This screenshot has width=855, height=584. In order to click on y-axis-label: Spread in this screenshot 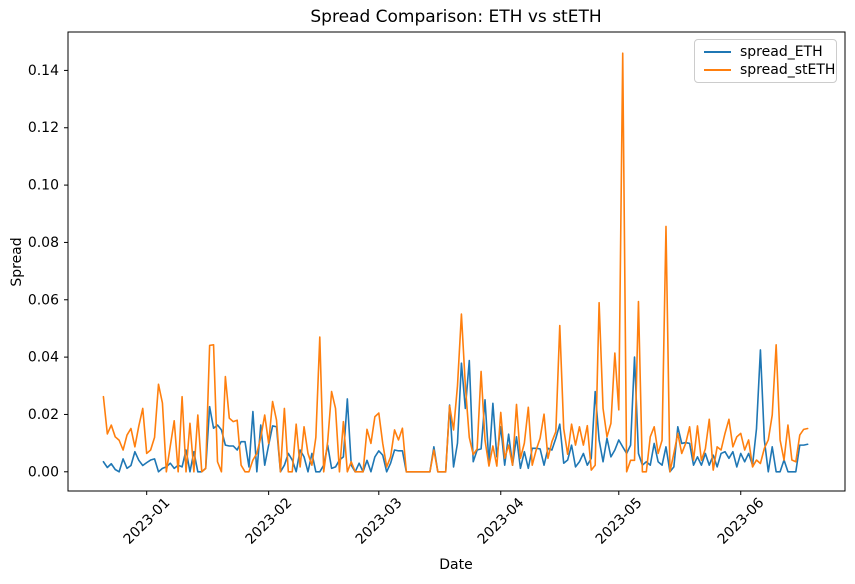, I will do `click(17, 262)`.